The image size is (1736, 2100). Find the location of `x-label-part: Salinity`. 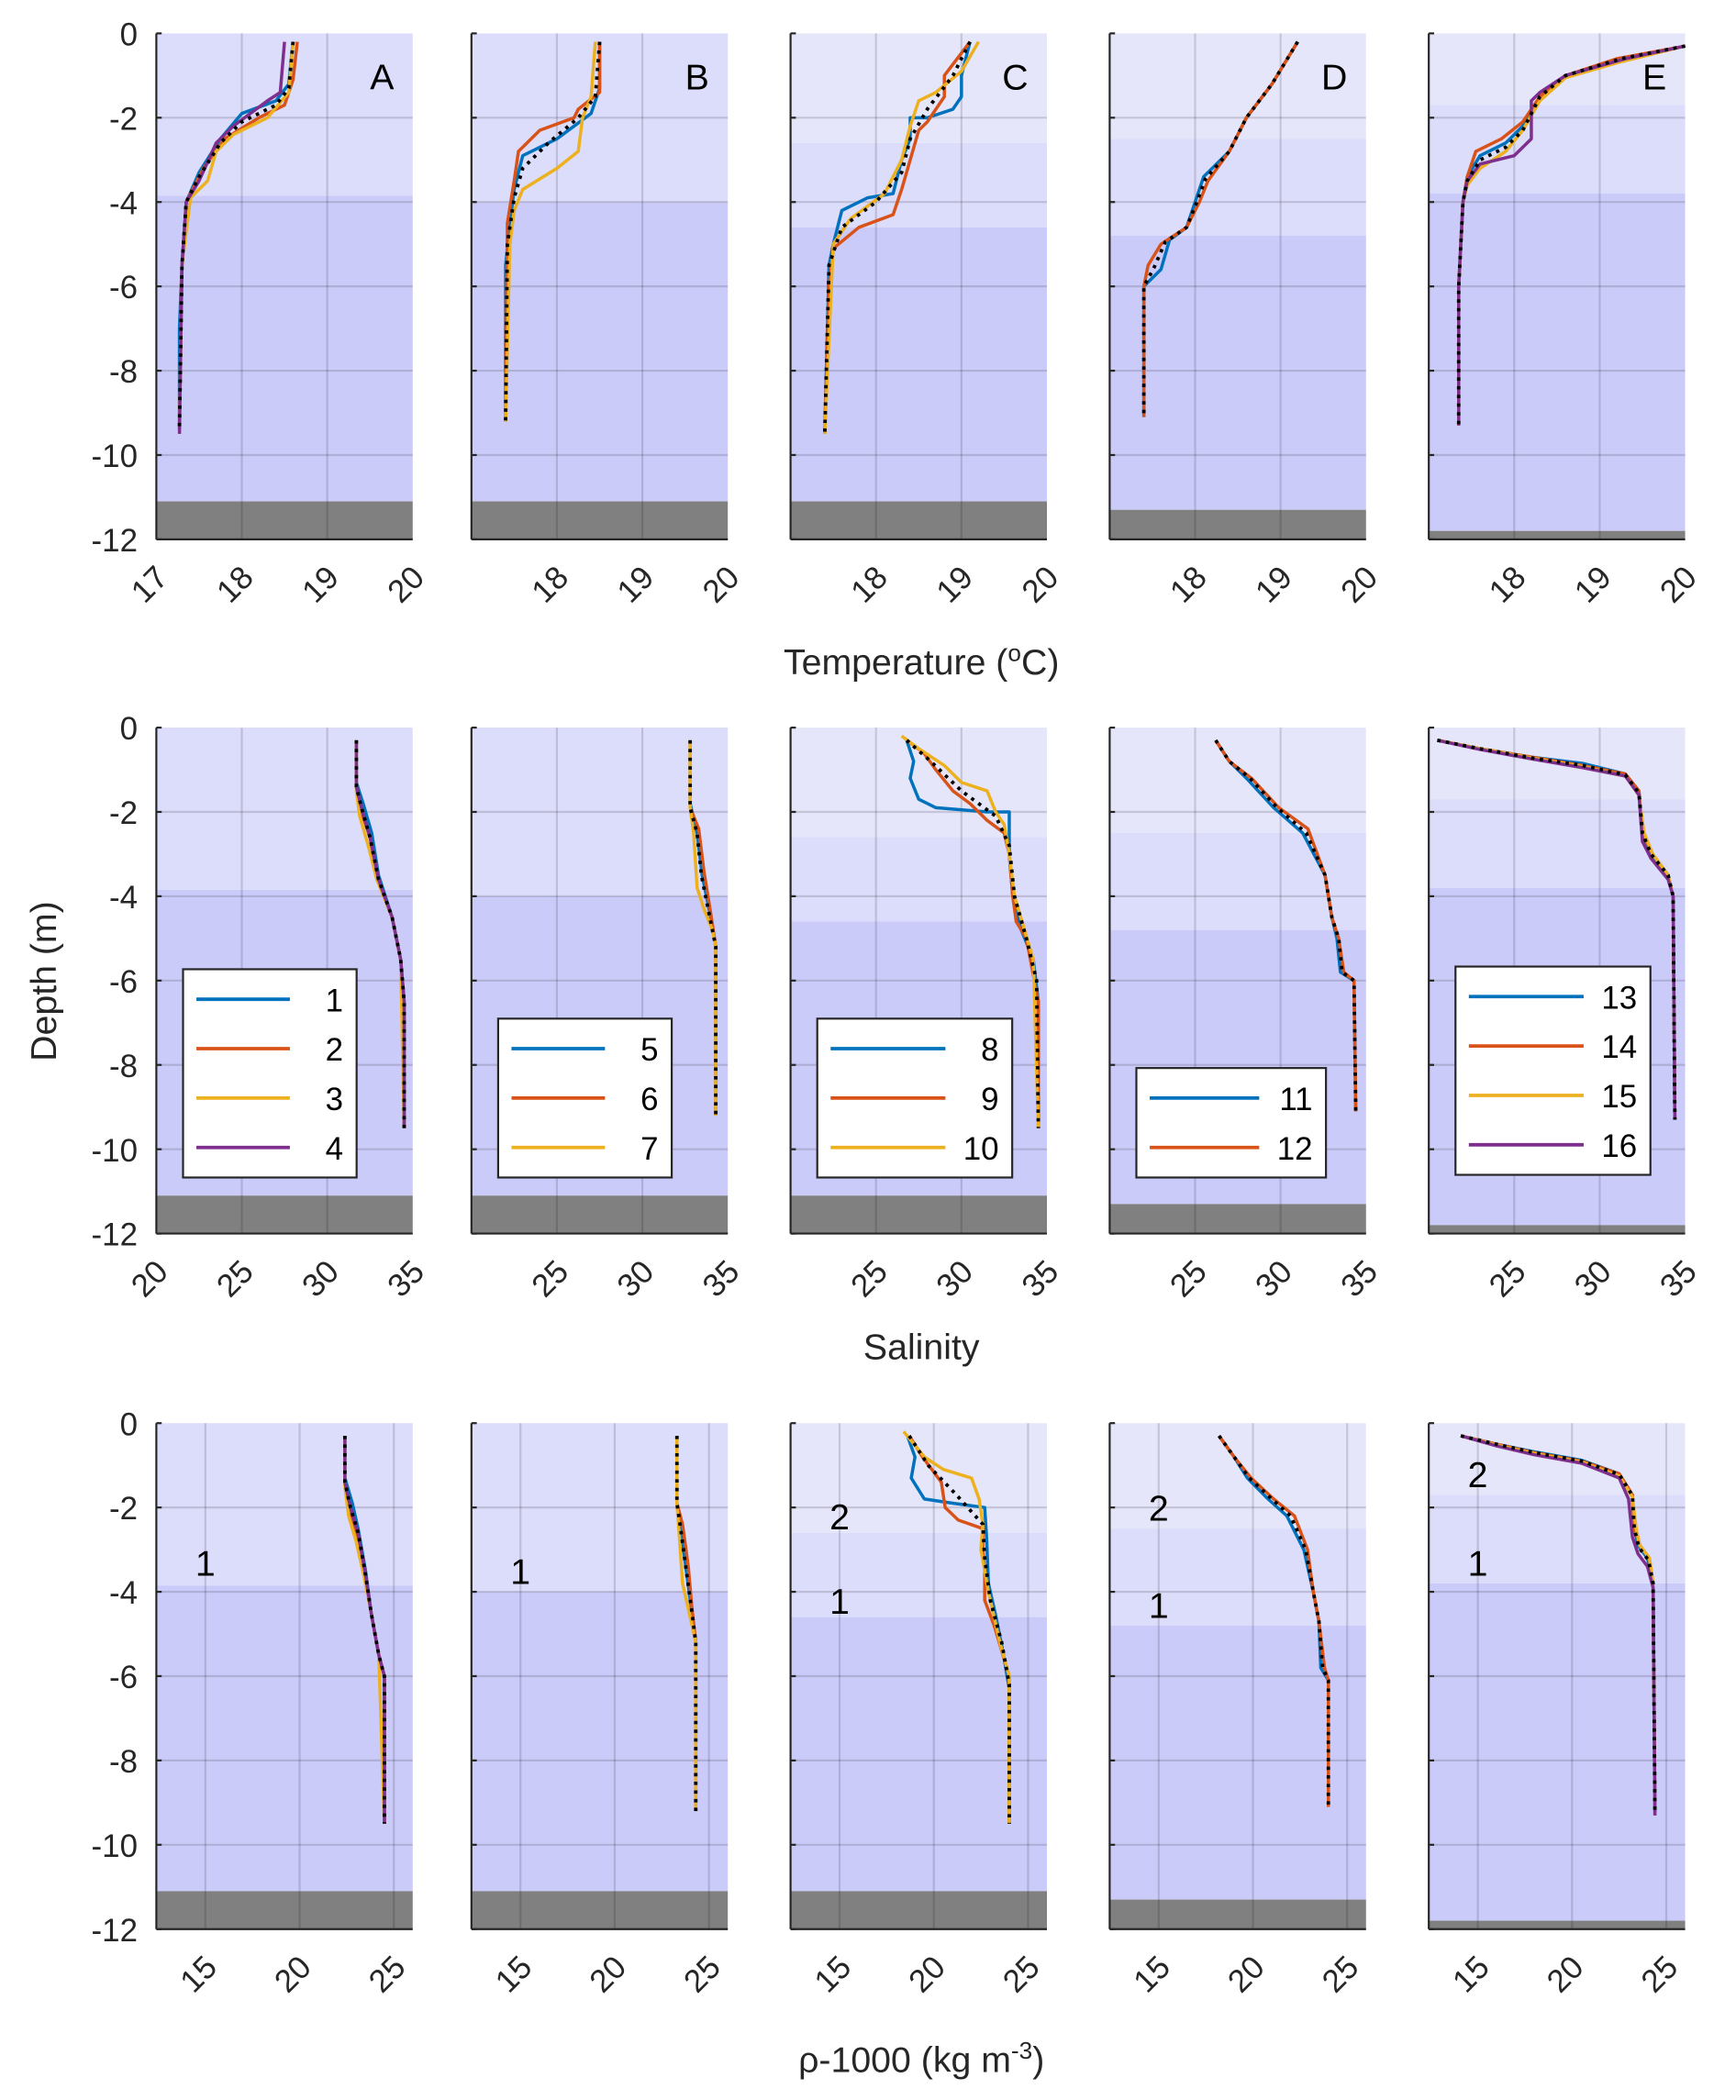

x-label-part: Salinity is located at coordinates (922, 1347).